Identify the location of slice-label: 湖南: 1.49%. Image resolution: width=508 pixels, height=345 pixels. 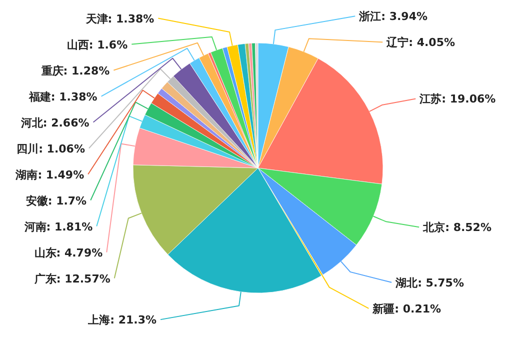
(49, 175).